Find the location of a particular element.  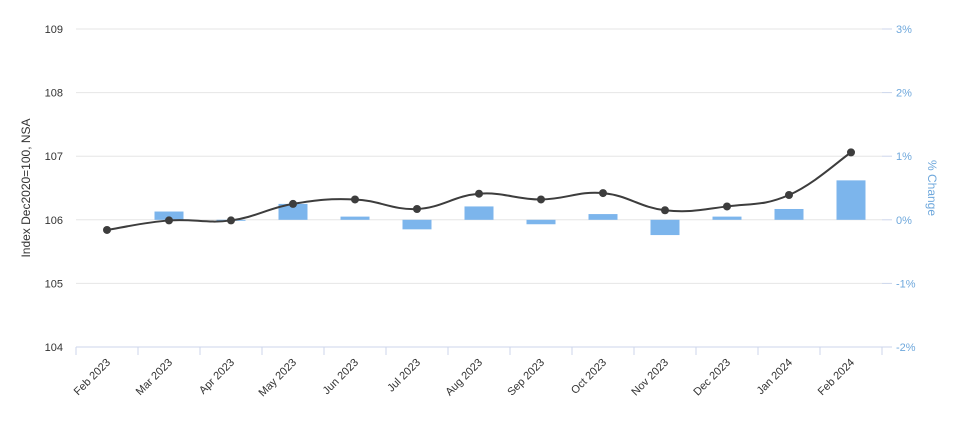

y-right-tick-label: 2% is located at coordinates (904, 94).